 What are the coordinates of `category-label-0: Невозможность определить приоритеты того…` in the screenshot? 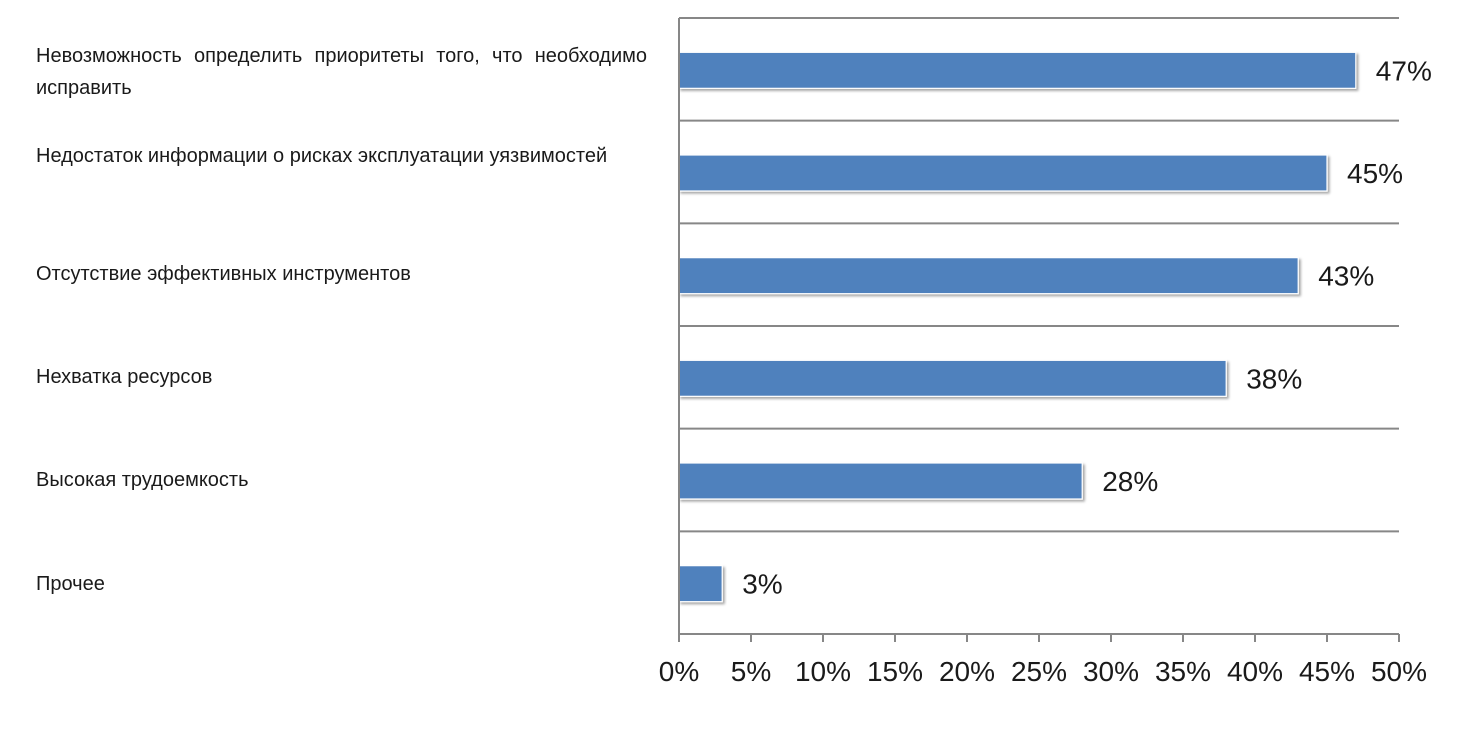 It's located at (341, 72).